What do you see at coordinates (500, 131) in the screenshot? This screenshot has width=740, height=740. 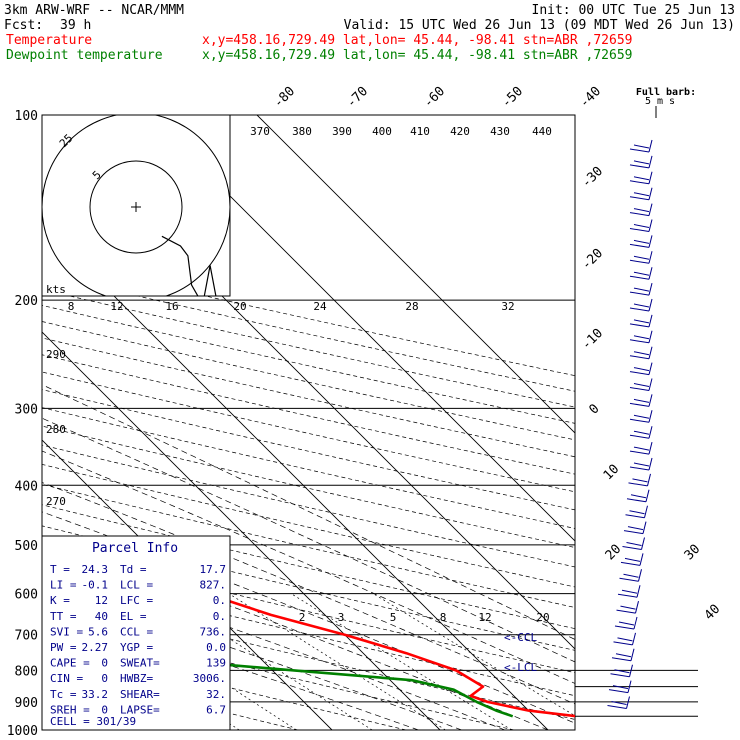 I see `theta-e-label: 430` at bounding box center [500, 131].